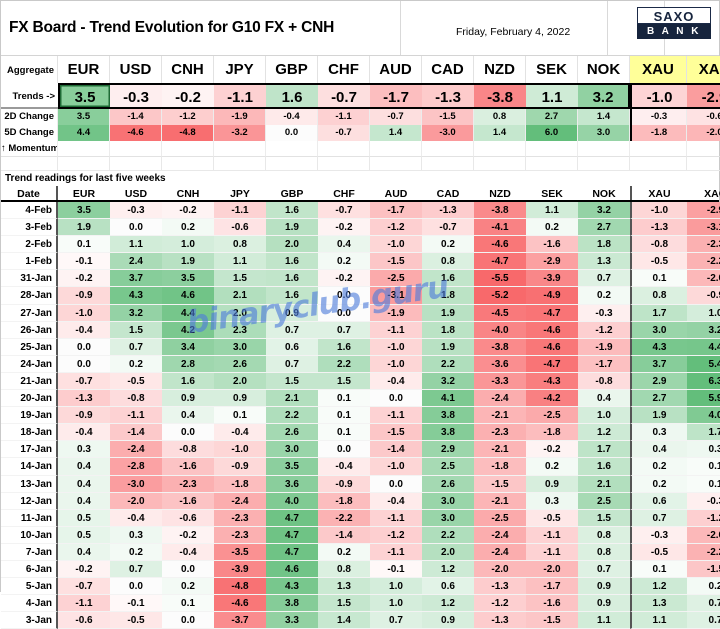  What do you see at coordinates (344, 279) in the screenshot?
I see `trend-cell: -0.2` at bounding box center [344, 279].